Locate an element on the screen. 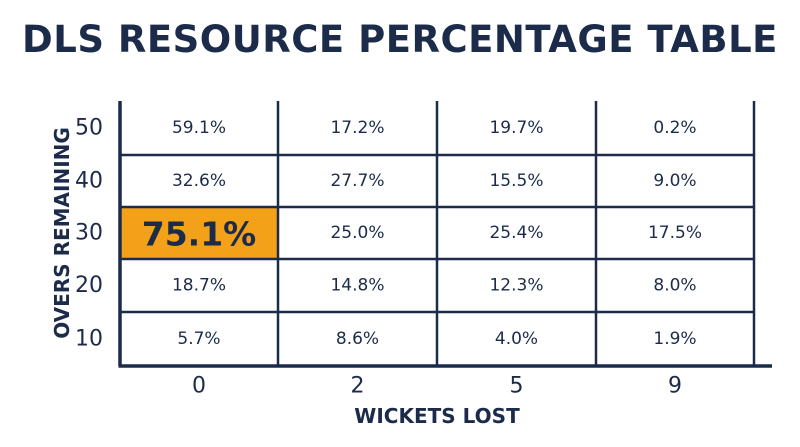 The height and width of the screenshot is (447, 800). cell-value: 8.6% is located at coordinates (357, 339).